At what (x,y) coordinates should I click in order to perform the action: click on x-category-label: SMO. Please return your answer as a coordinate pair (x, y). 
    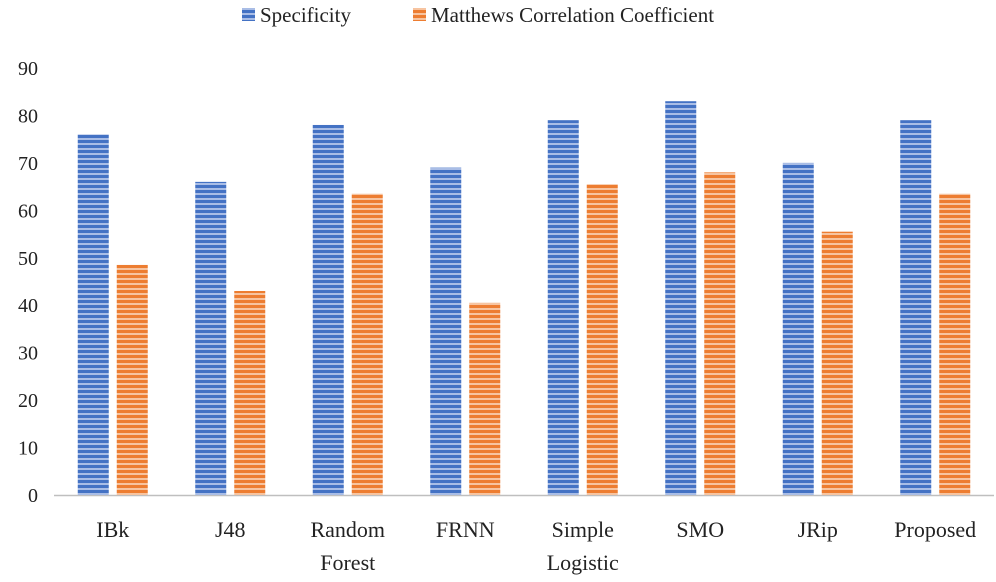
    Looking at the image, I should click on (700, 529).